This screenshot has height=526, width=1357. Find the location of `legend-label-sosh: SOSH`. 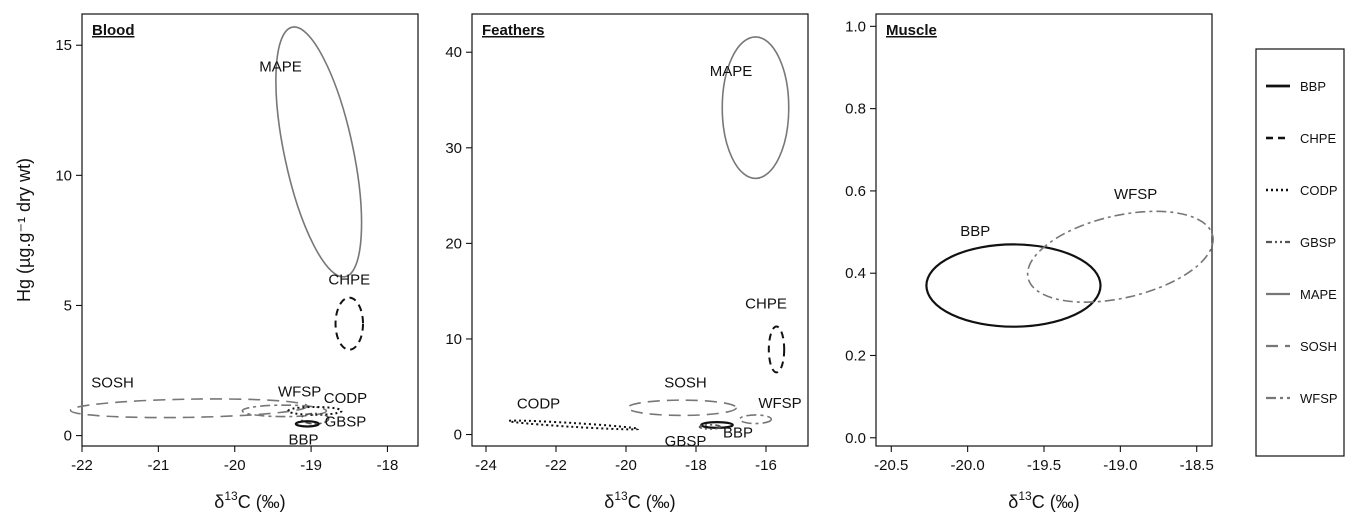

legend-label-sosh: SOSH is located at coordinates (1318, 346).